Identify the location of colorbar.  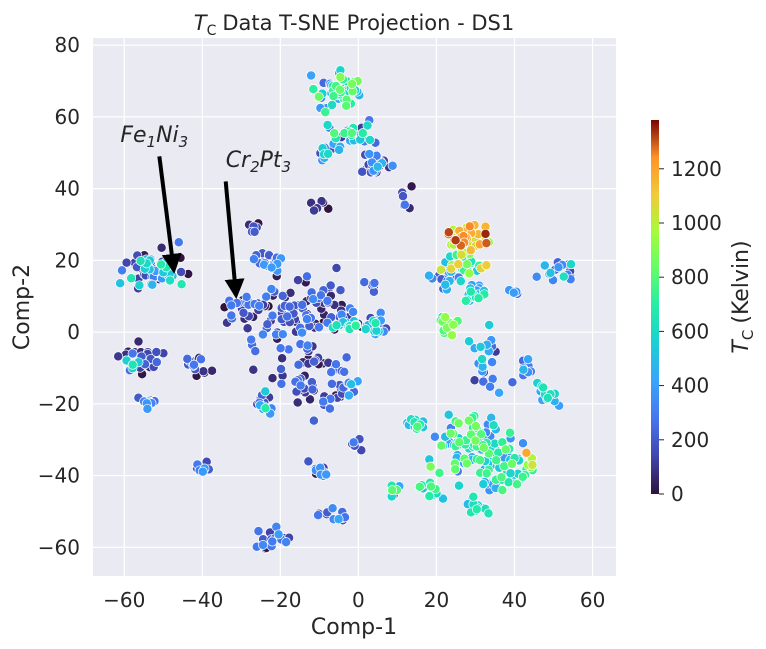
(655, 307).